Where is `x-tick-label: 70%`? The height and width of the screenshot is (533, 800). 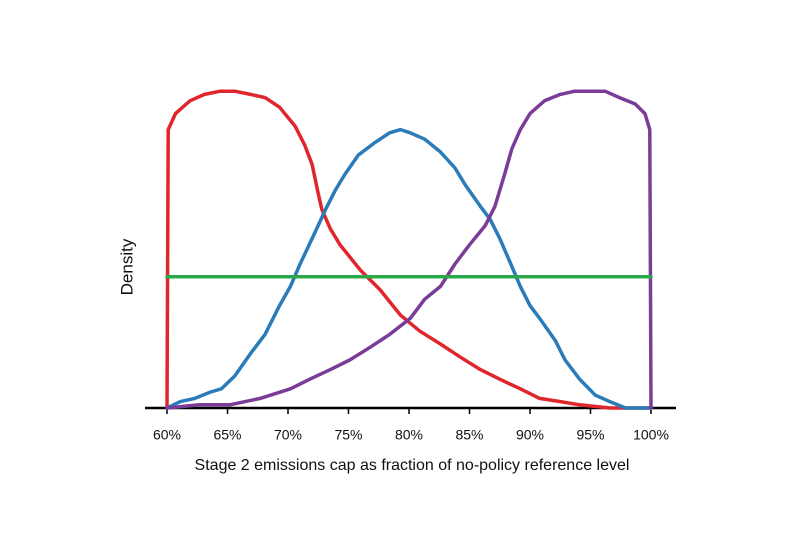 x-tick-label: 70% is located at coordinates (288, 435).